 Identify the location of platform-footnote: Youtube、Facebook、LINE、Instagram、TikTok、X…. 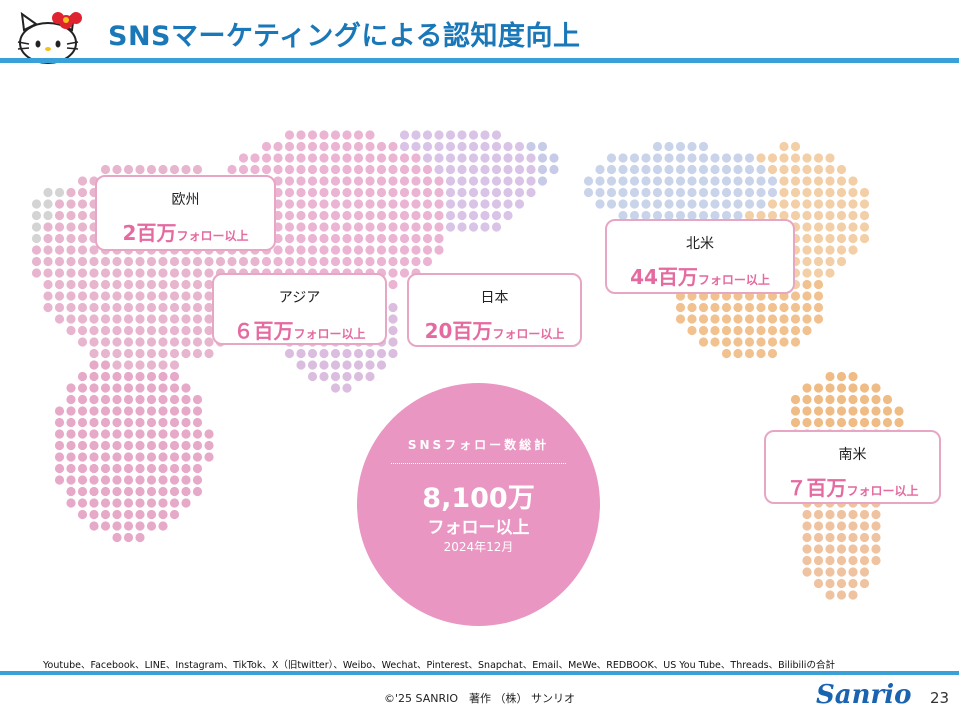
(439, 665).